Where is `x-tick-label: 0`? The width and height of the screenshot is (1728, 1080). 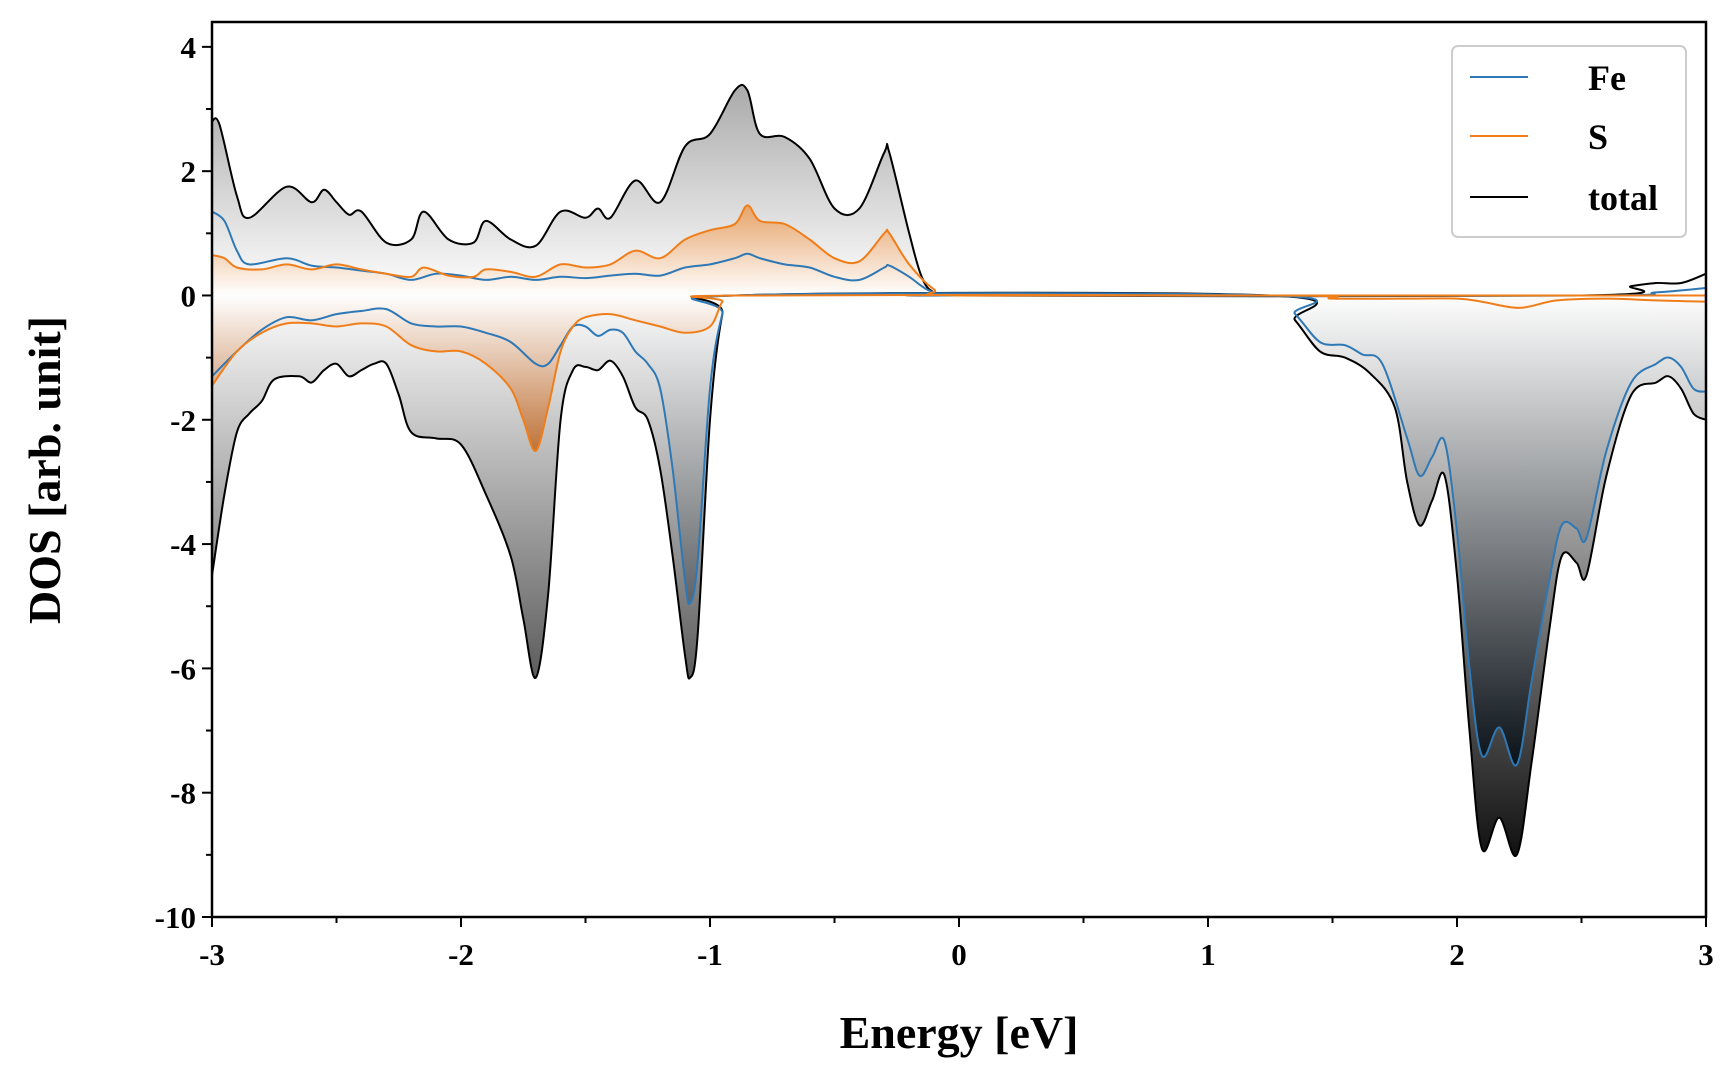
x-tick-label: 0 is located at coordinates (959, 954).